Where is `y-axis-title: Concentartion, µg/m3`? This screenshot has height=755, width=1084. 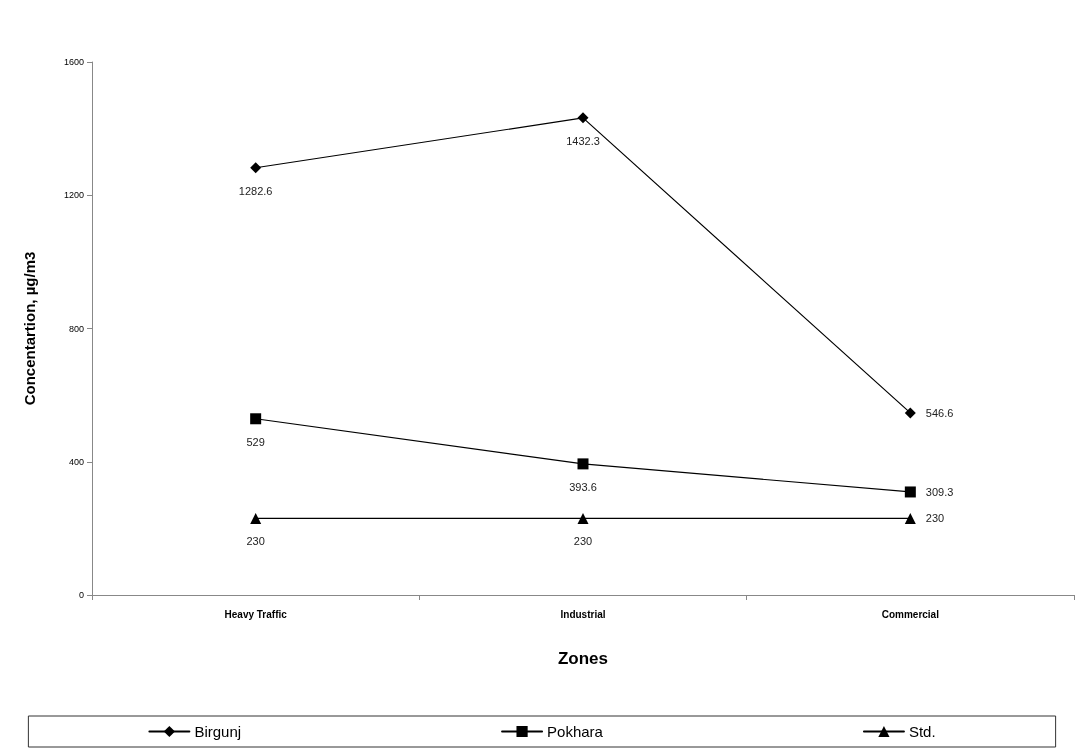 y-axis-title: Concentartion, µg/m3 is located at coordinates (29, 328).